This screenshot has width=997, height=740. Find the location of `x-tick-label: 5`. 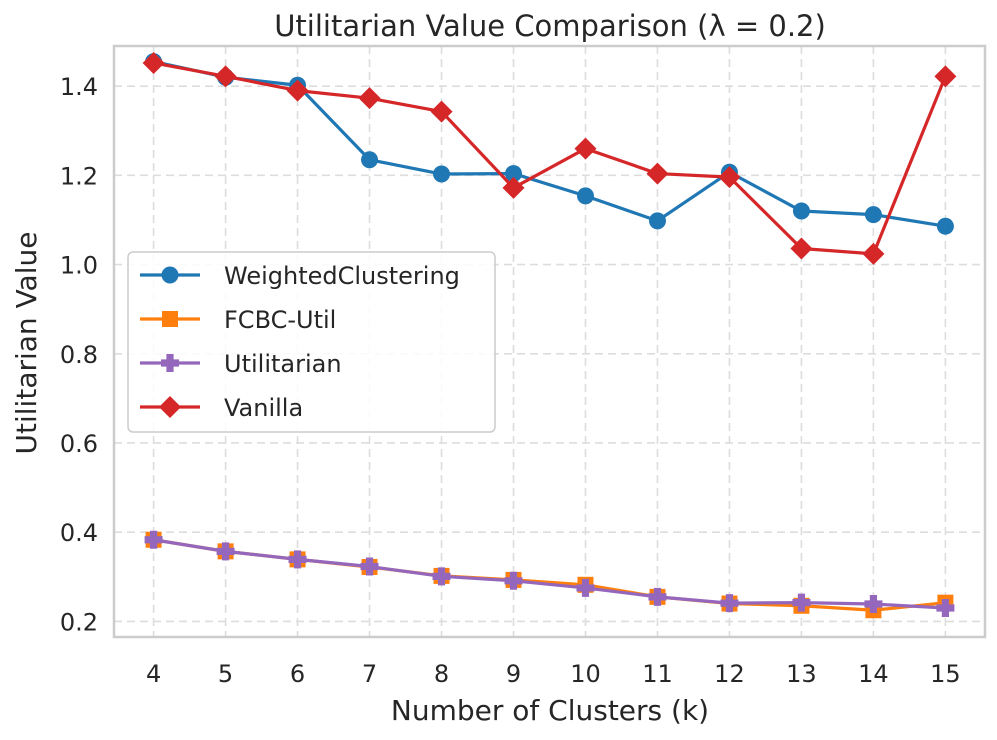

x-tick-label: 5 is located at coordinates (225, 674).